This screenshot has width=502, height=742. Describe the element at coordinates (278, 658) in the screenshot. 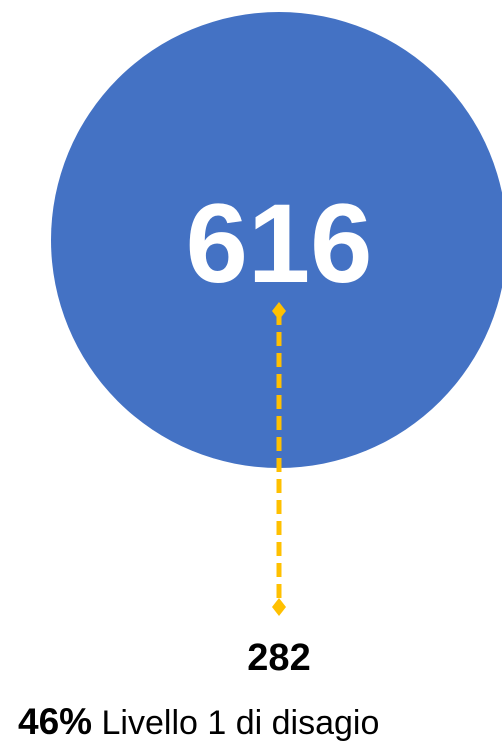

I see `subset-value: 282` at that location.